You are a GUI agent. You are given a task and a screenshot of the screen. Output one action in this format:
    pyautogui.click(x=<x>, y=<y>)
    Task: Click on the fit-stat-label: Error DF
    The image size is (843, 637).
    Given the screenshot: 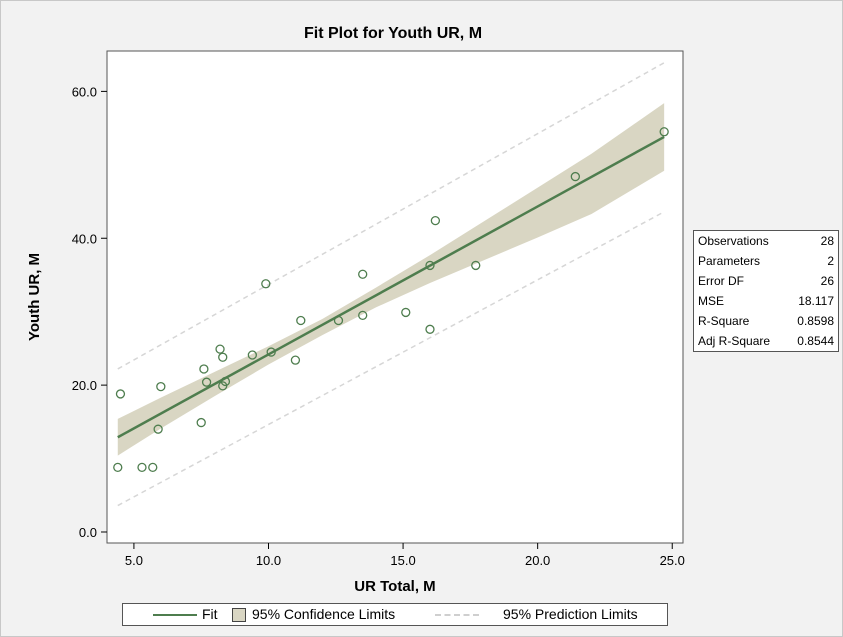 What is the action you would take?
    pyautogui.click(x=721, y=281)
    